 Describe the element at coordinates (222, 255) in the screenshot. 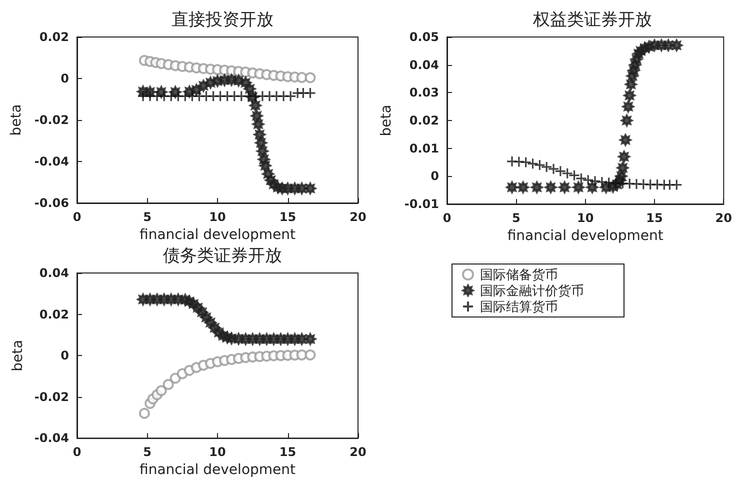

I see `chart-title: 债务类证券开放` at that location.